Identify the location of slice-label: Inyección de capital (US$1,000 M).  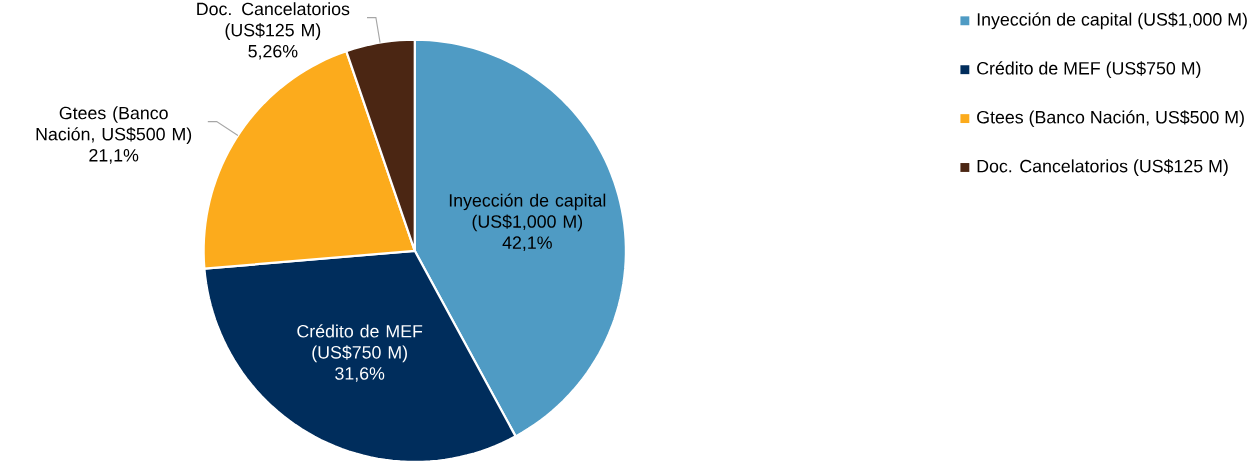
(527, 212).